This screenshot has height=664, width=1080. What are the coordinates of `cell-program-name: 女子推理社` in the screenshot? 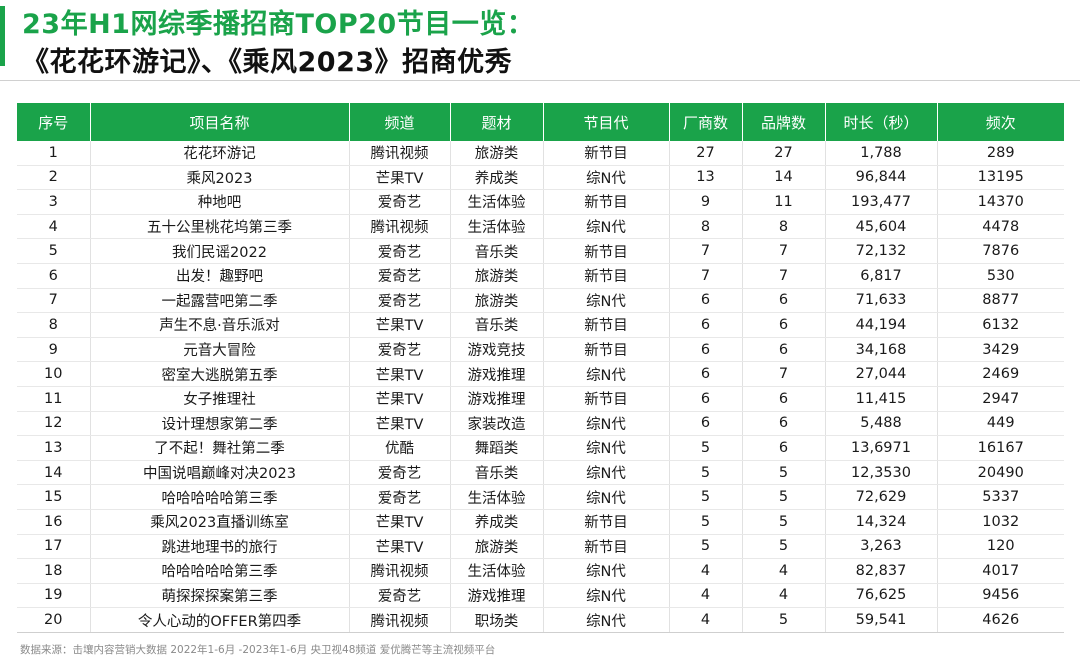 It's located at (219, 399).